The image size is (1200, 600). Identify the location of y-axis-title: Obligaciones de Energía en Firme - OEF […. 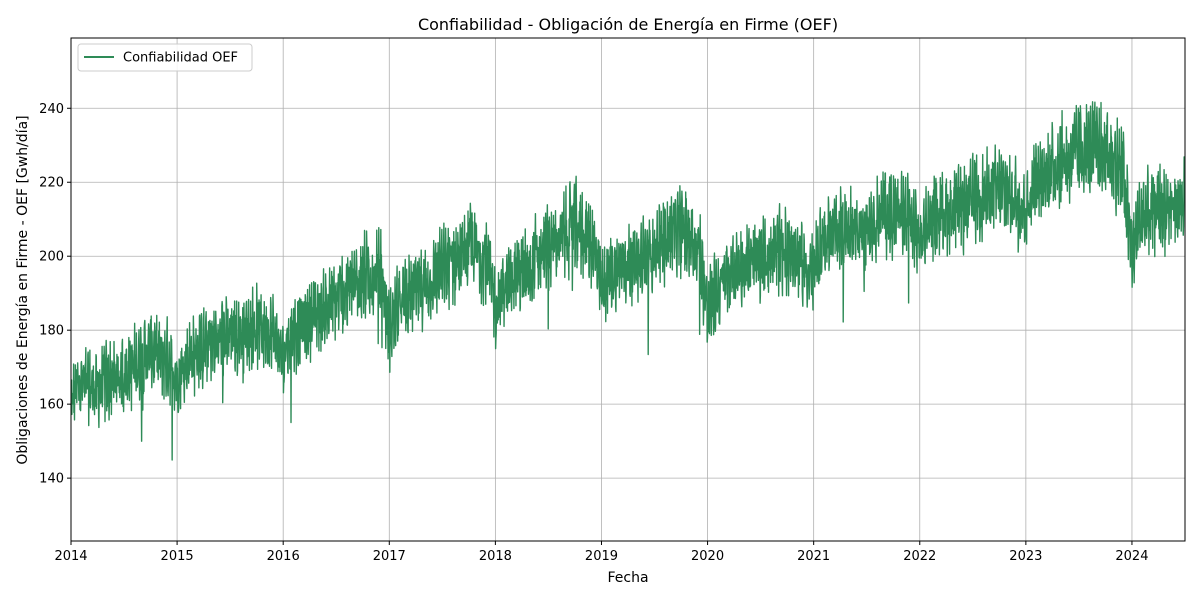
(23, 289).